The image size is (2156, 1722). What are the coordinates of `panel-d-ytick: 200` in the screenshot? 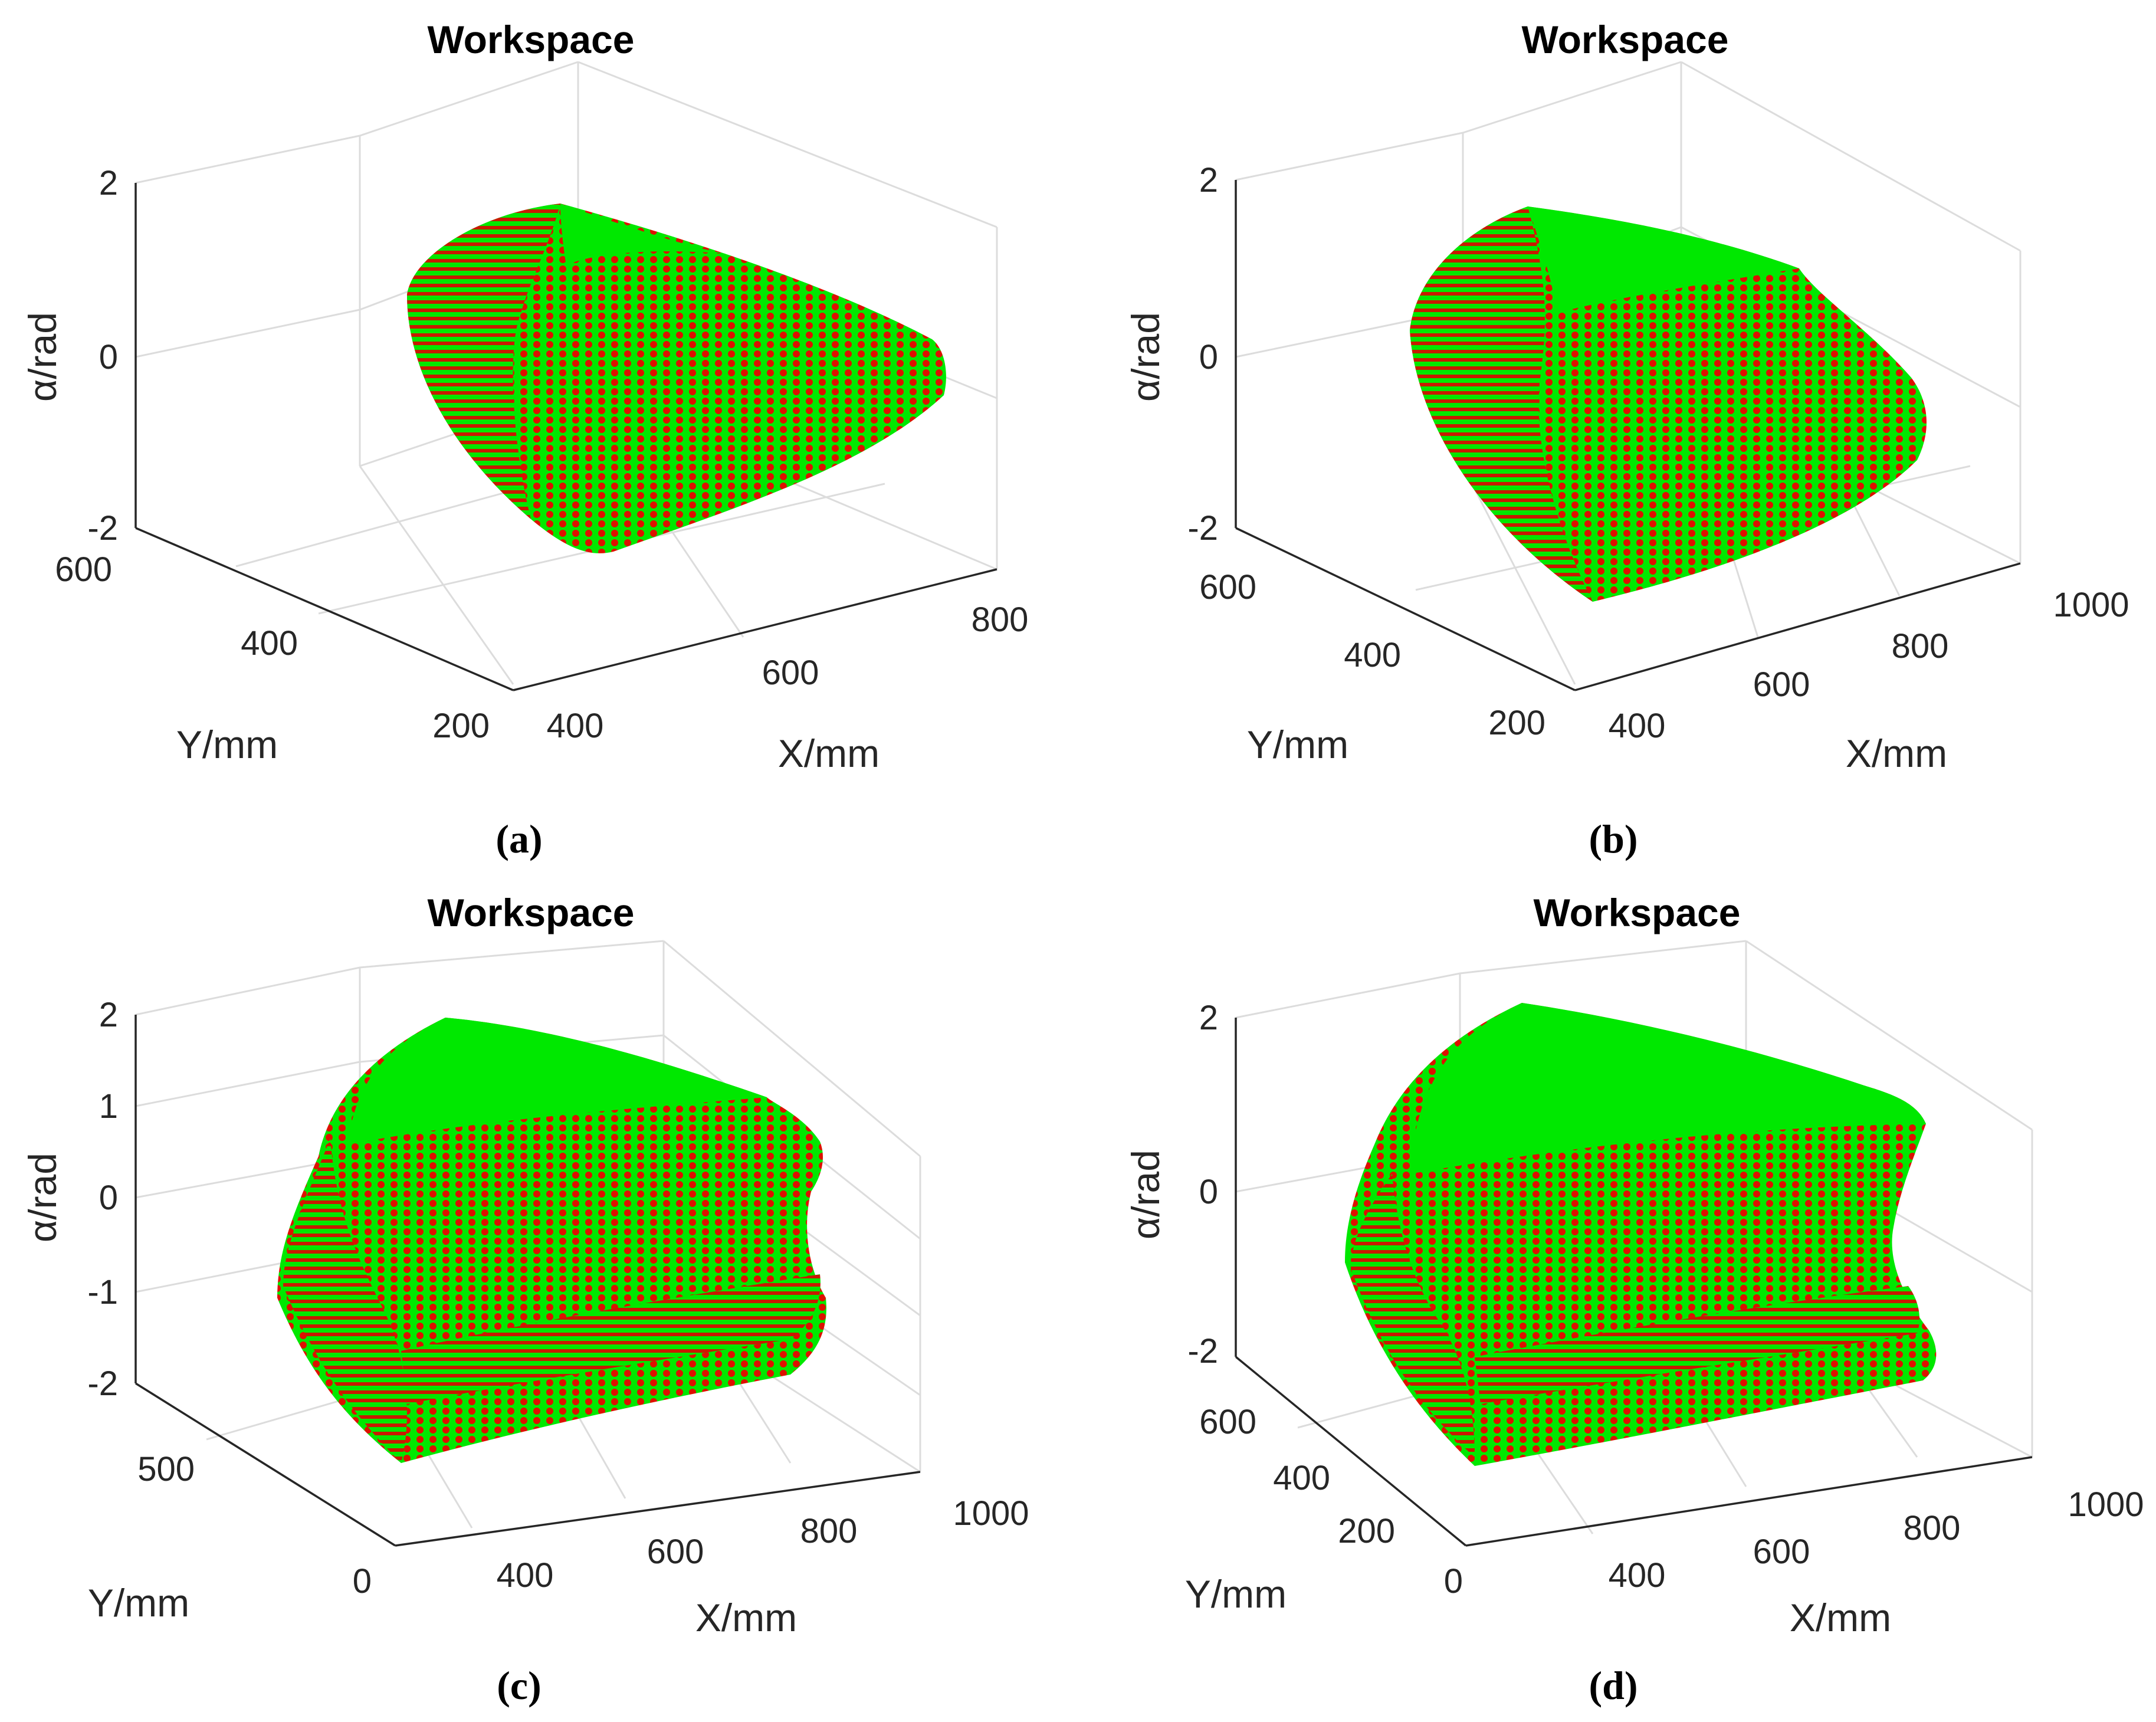 It's located at (1367, 1531).